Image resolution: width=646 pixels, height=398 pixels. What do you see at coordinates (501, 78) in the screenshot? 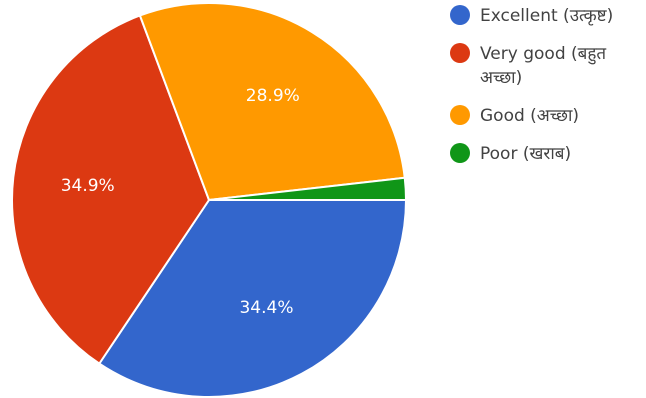
I see `legend-label-1-line-1: अच्छा)` at bounding box center [501, 78].